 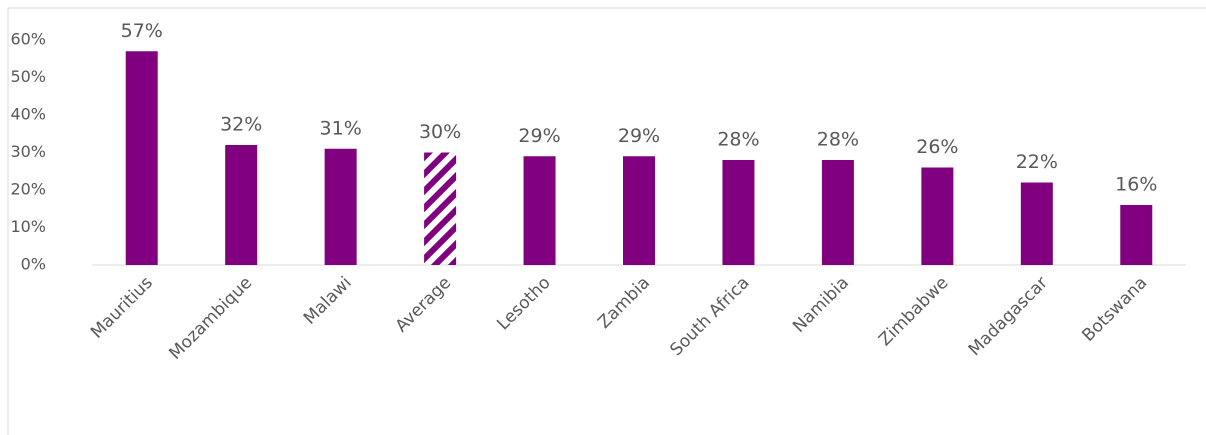 What do you see at coordinates (709, 316) in the screenshot?
I see `x-tick-label: South Africa` at bounding box center [709, 316].